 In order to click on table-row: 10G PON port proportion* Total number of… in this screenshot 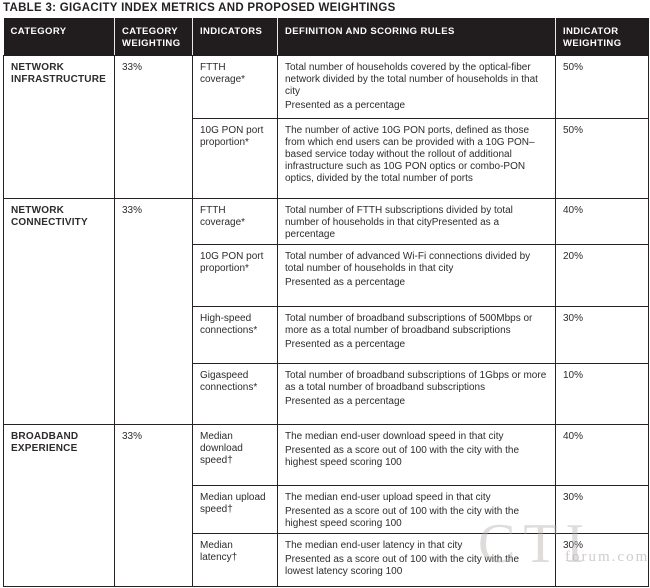, I will do `click(326, 275)`.